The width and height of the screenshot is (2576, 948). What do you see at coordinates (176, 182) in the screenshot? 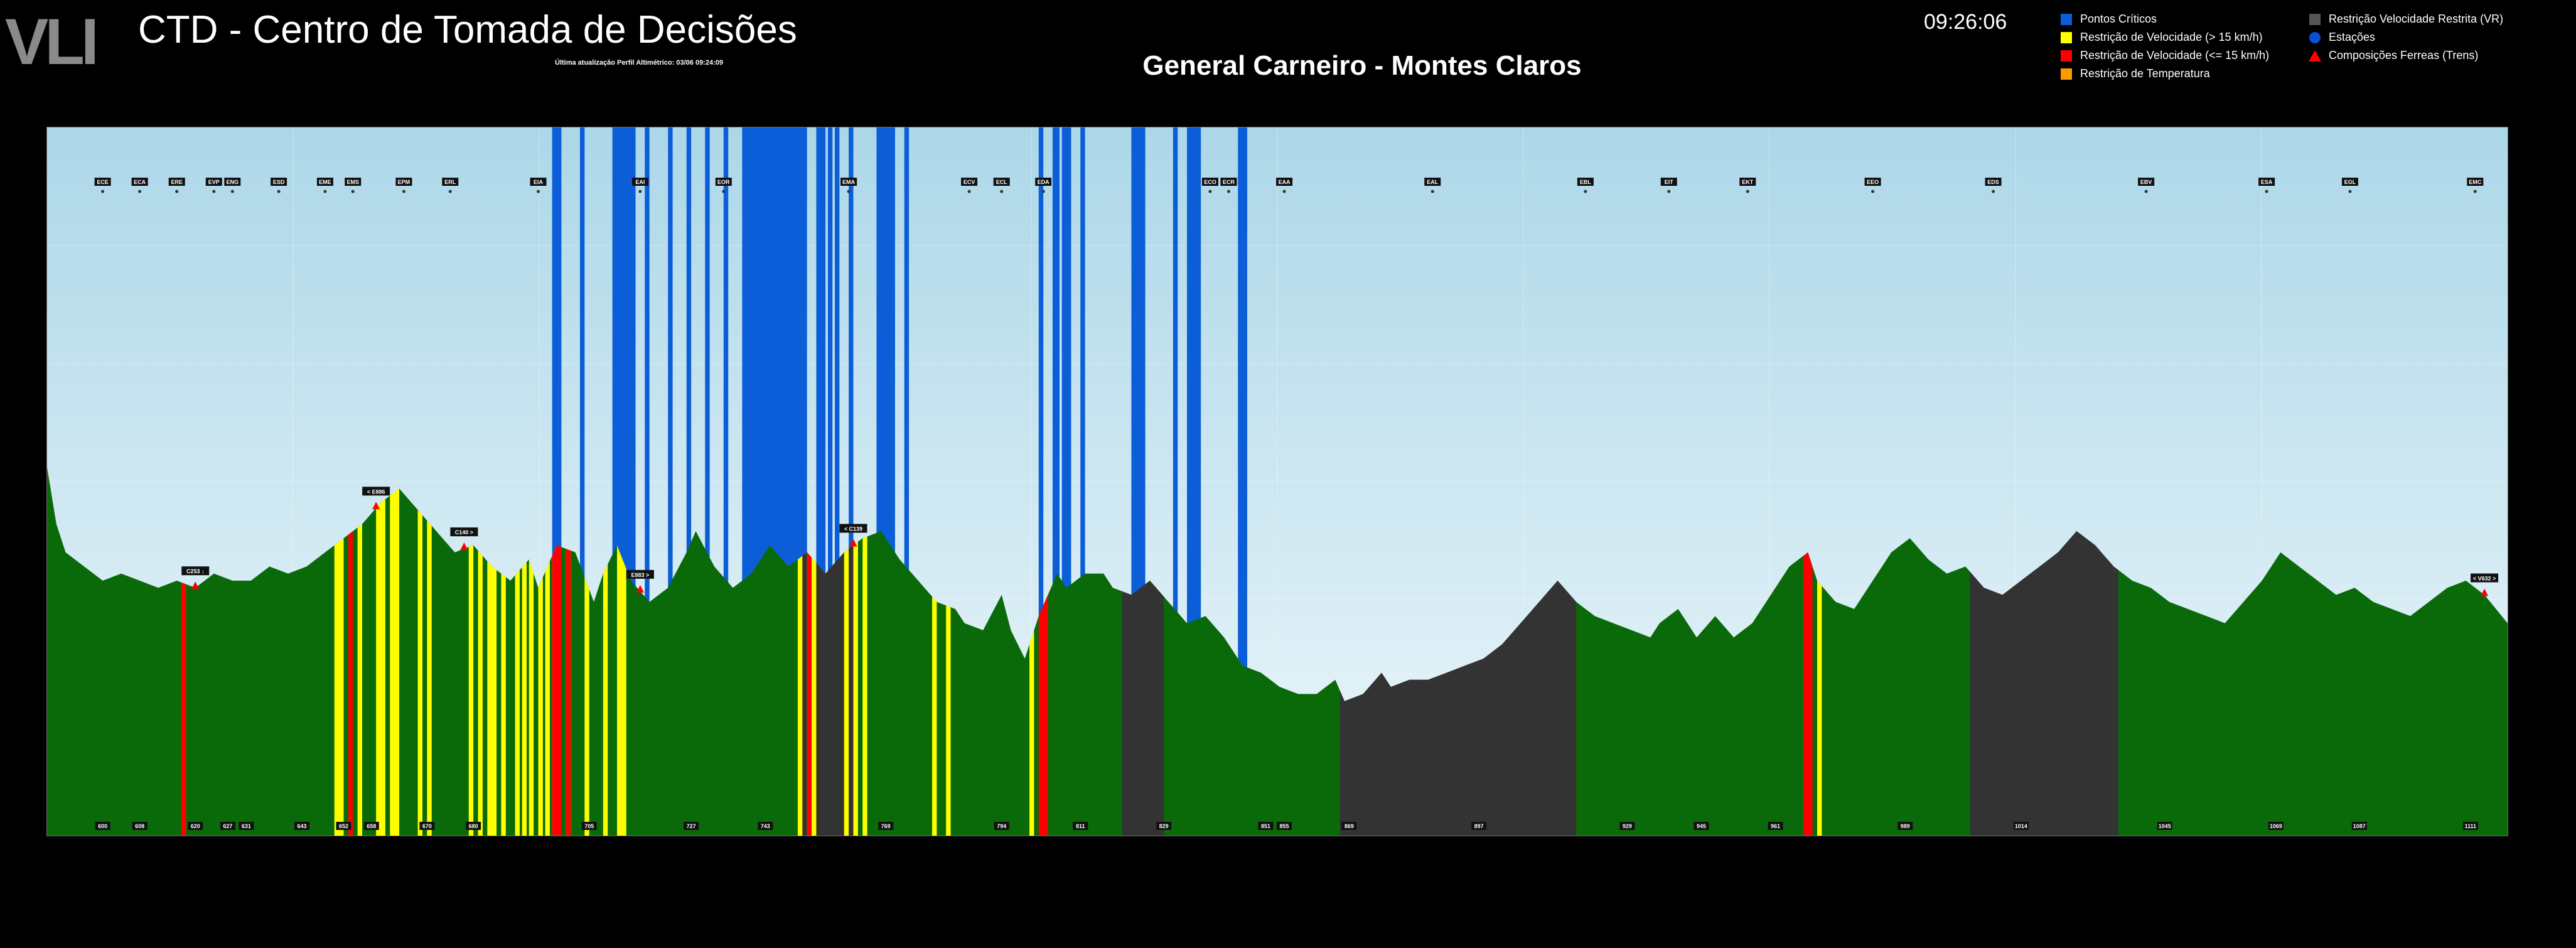
I see `station-label-box` at bounding box center [176, 182].